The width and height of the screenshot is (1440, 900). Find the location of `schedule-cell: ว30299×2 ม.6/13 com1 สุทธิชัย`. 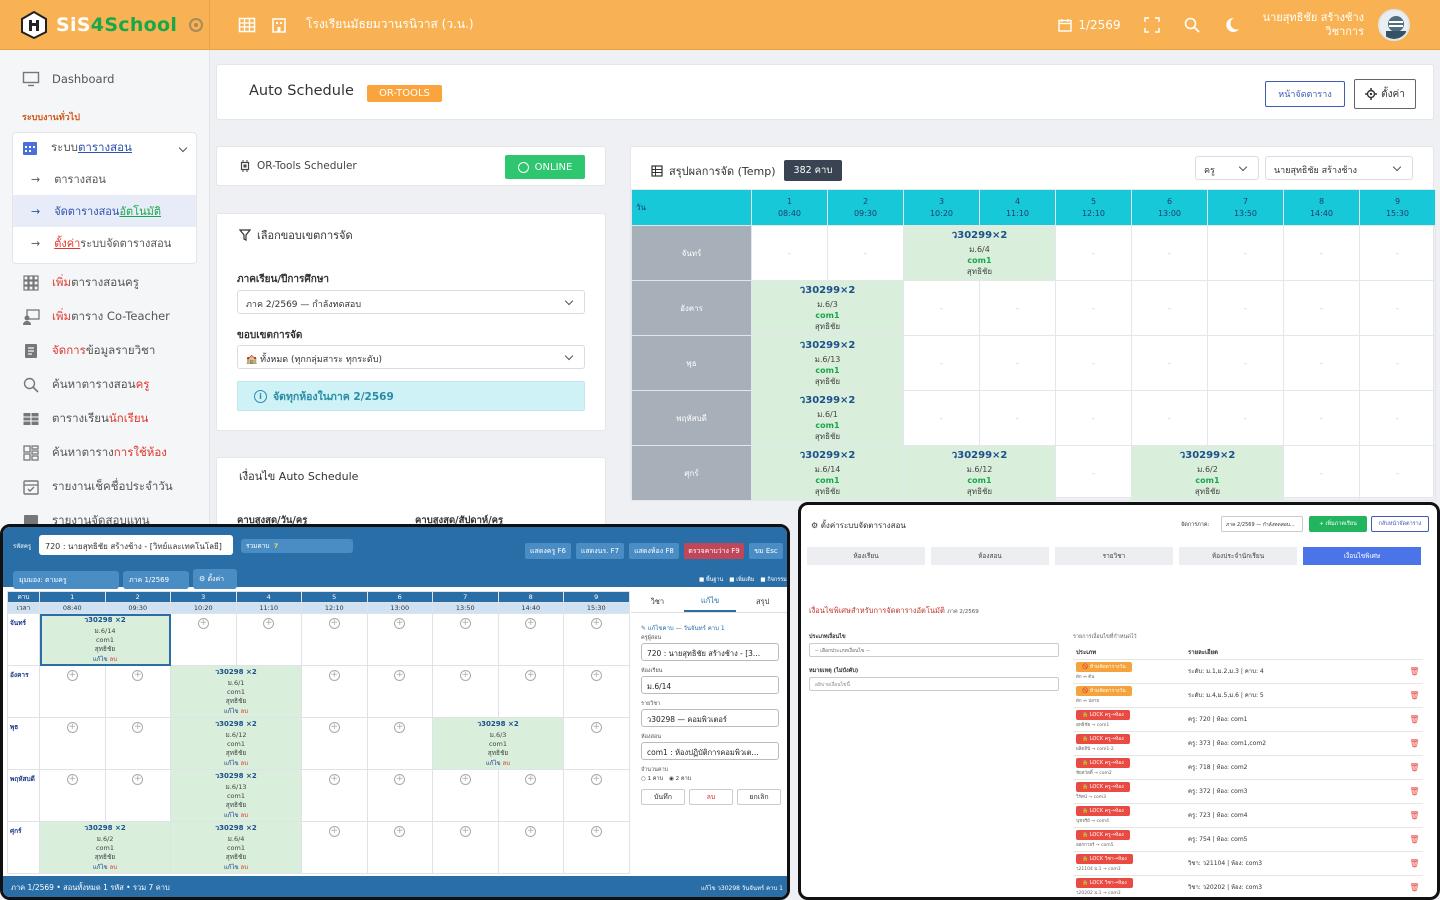

schedule-cell: ว30299×2 ม.6/13 com1 สุทธิชัย is located at coordinates (827, 363).